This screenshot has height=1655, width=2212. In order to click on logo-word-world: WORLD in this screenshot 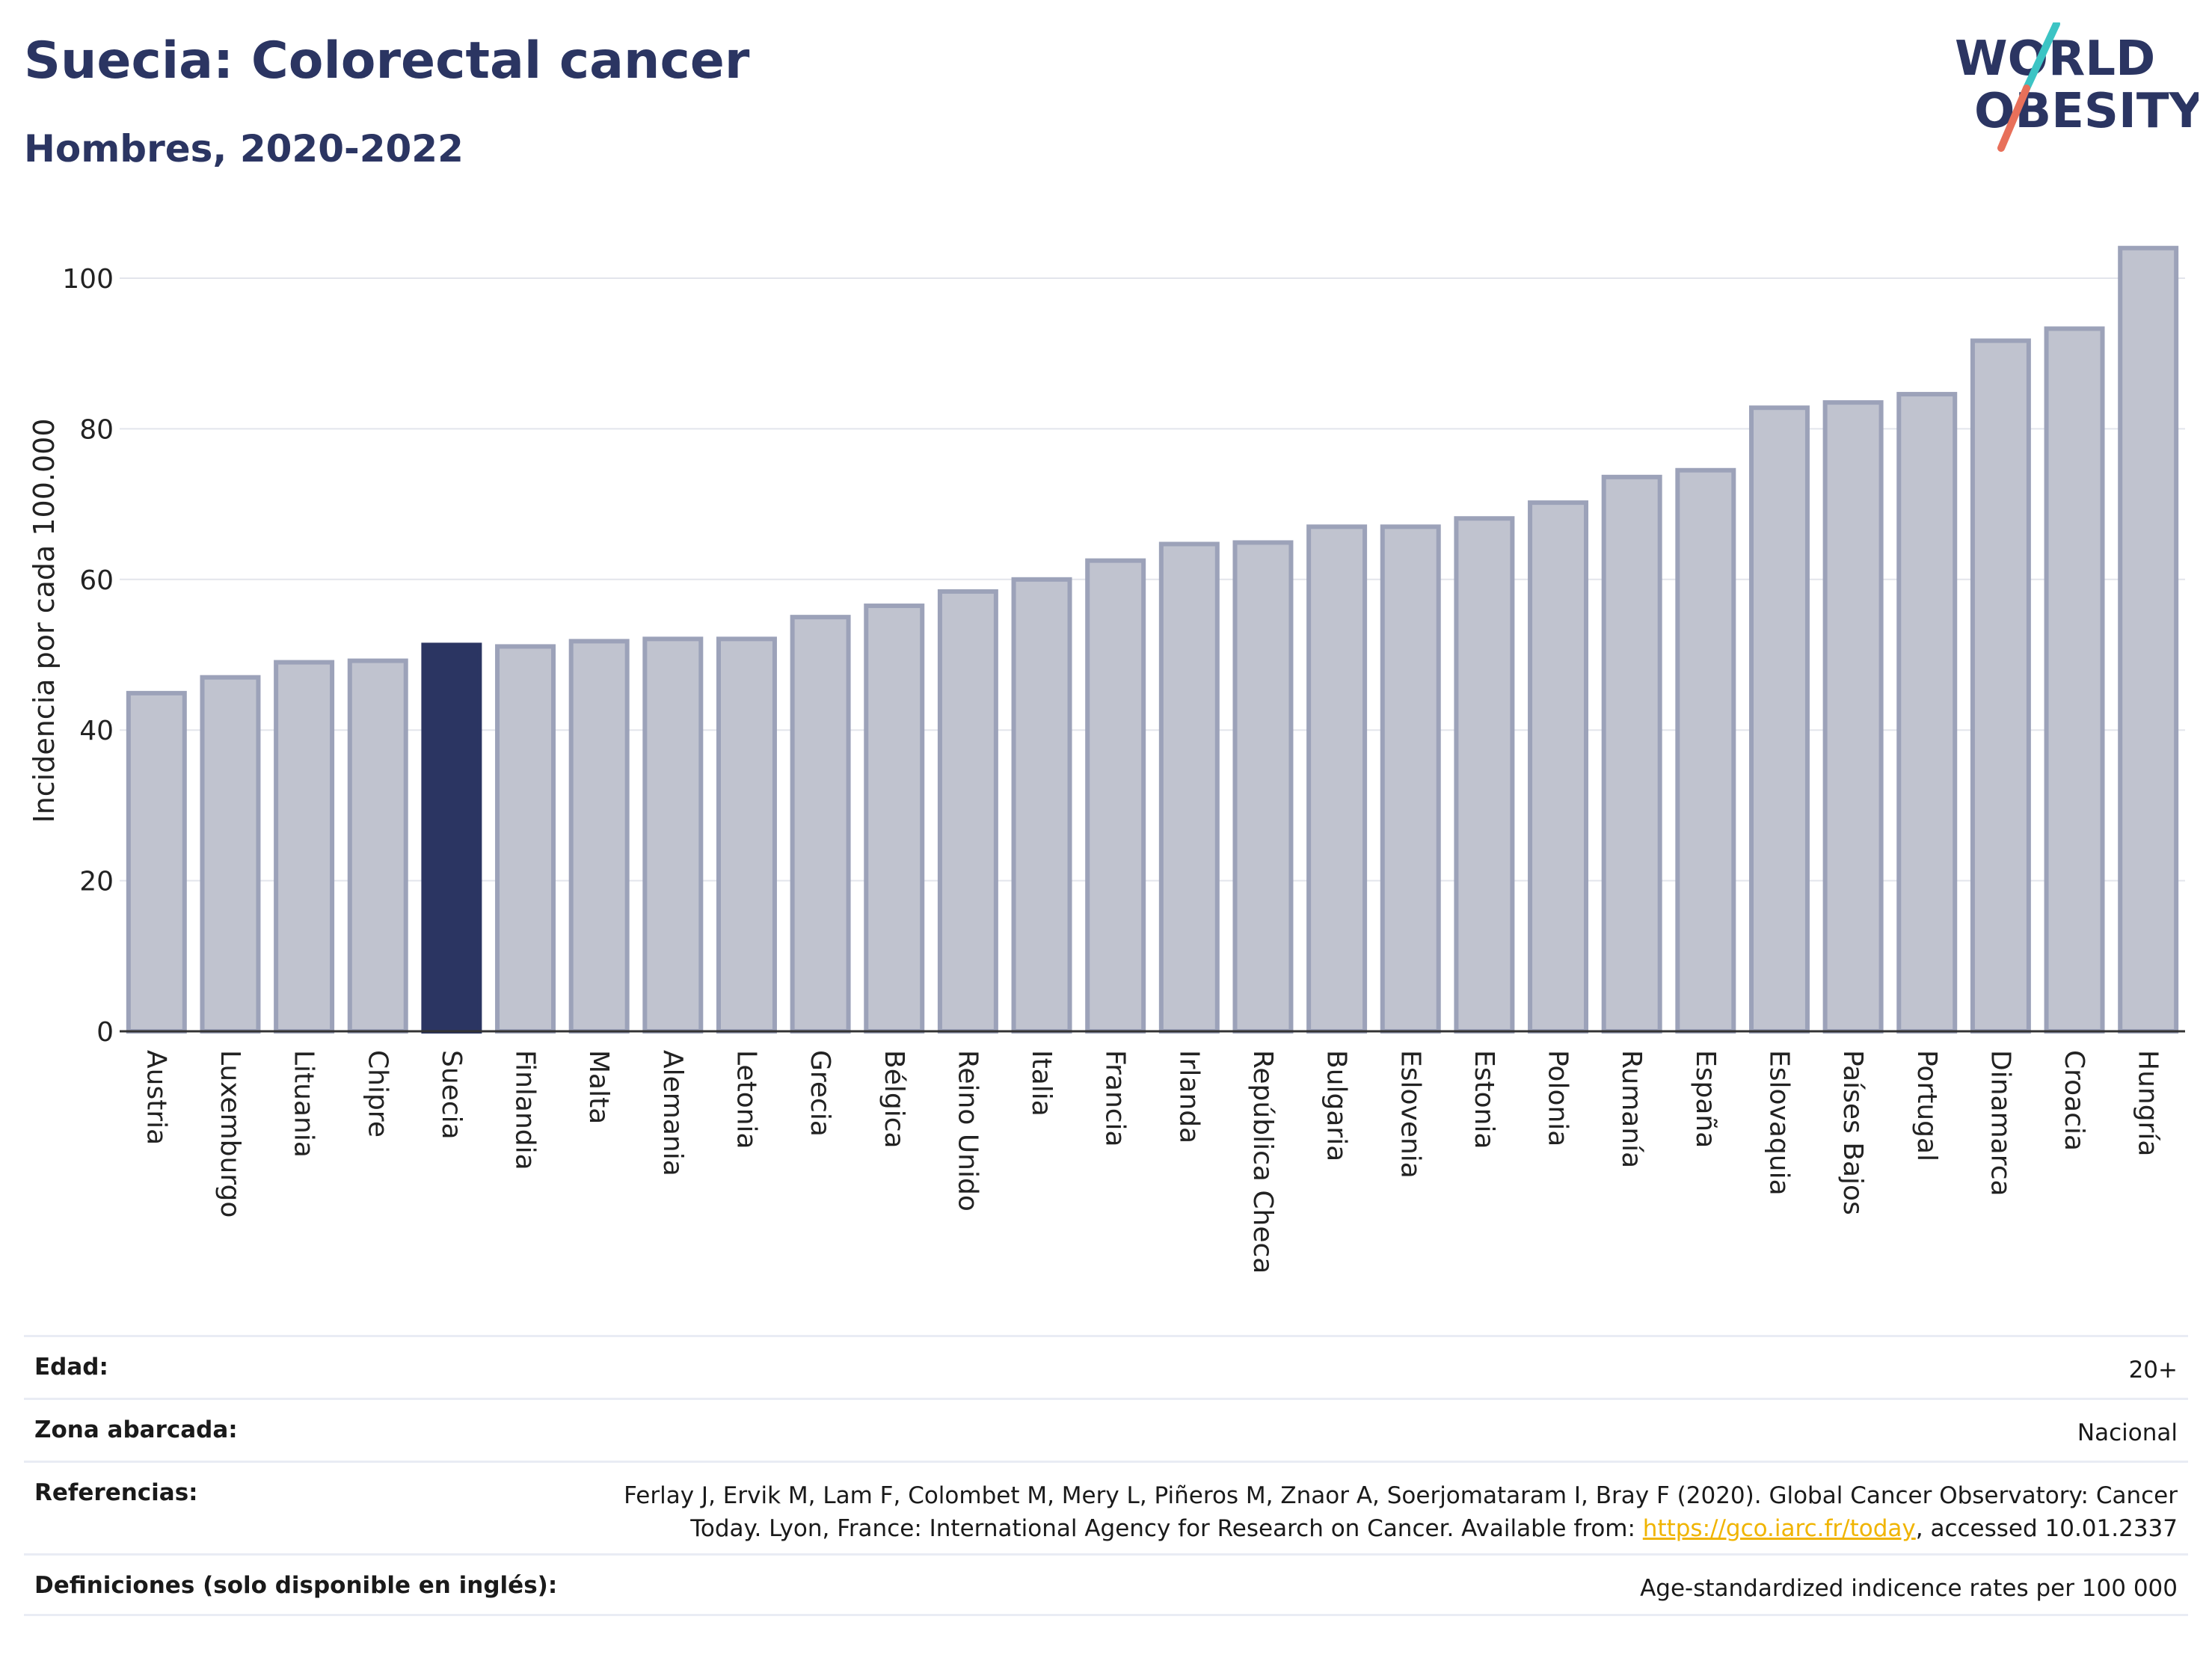, I will do `click(2055, 59)`.